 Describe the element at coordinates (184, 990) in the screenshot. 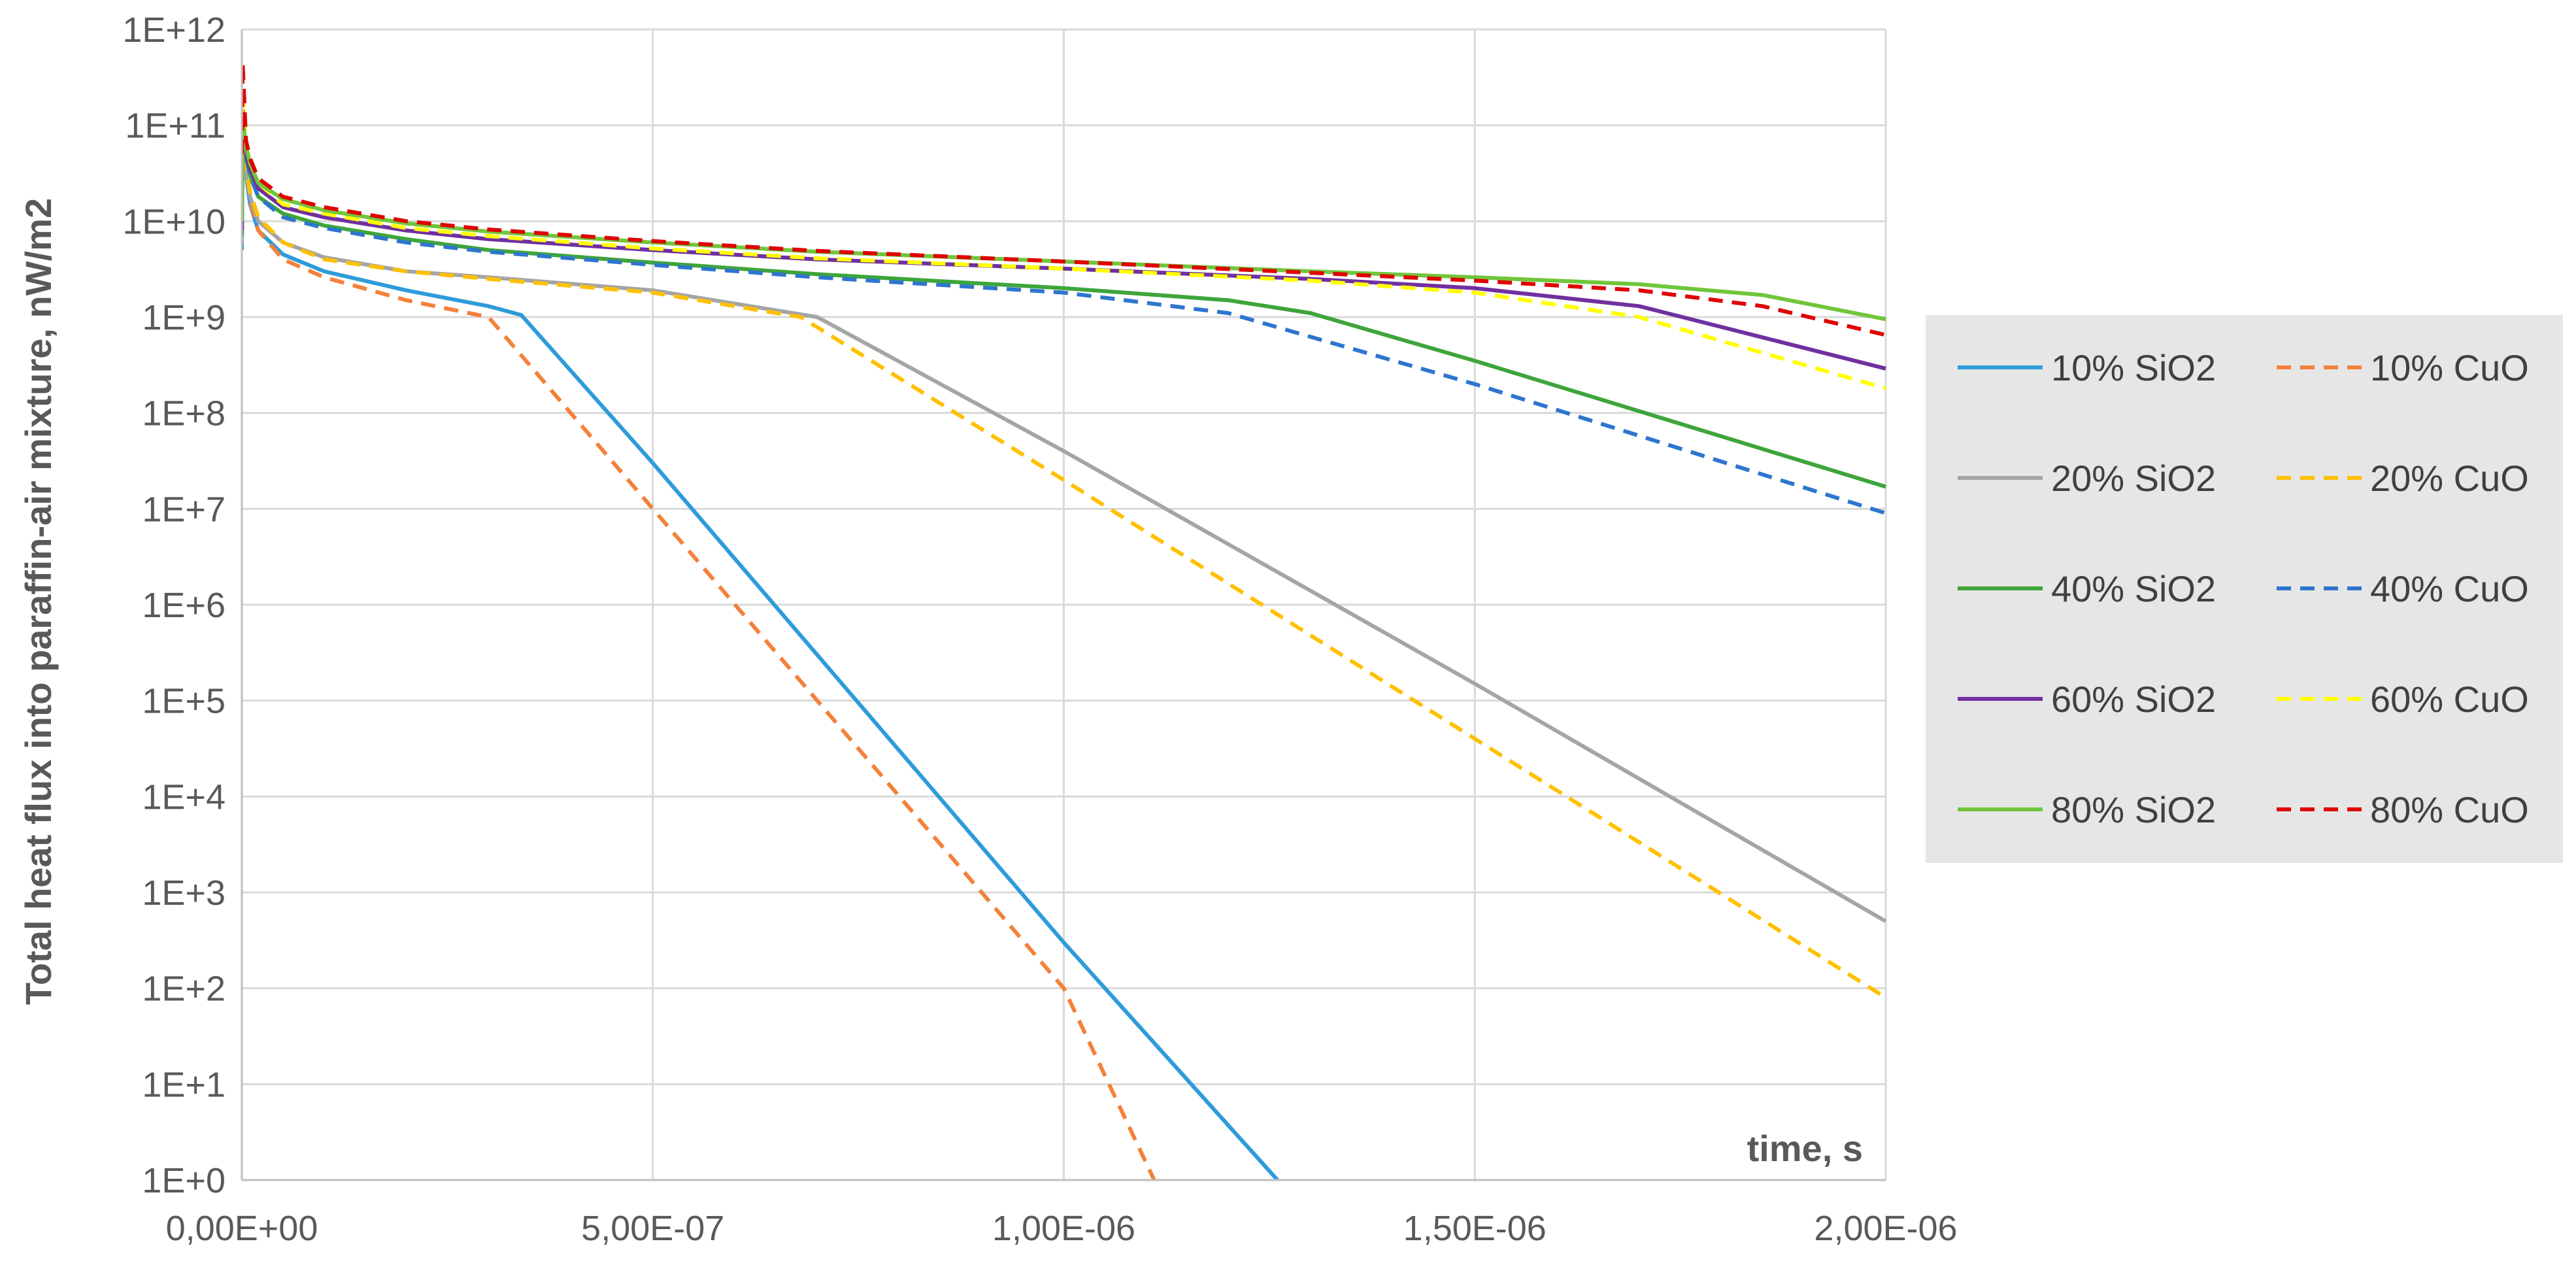

I see `y-tick-label: 1E+2` at that location.